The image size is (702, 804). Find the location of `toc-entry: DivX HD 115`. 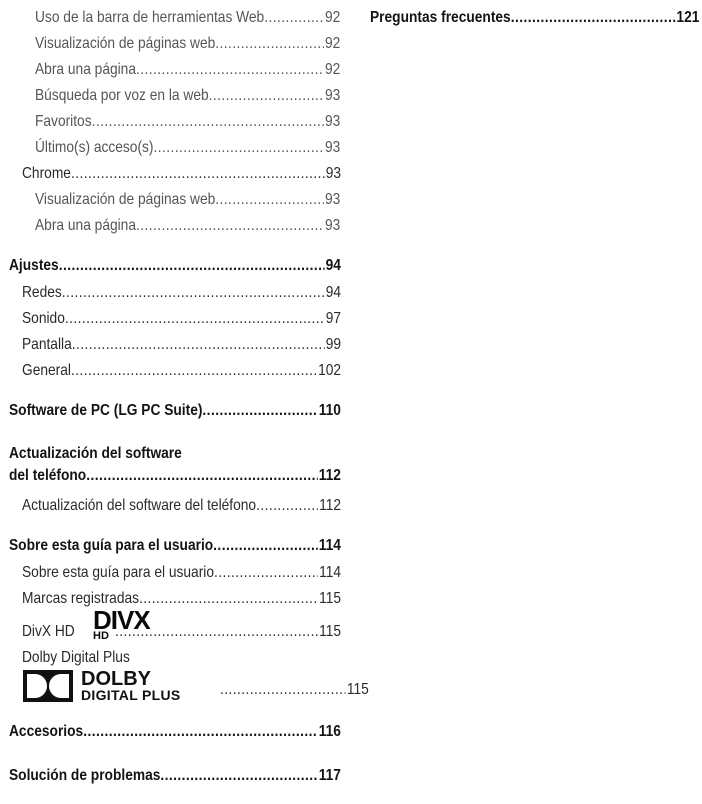

toc-entry: DivX HD 115 is located at coordinates (181, 632).